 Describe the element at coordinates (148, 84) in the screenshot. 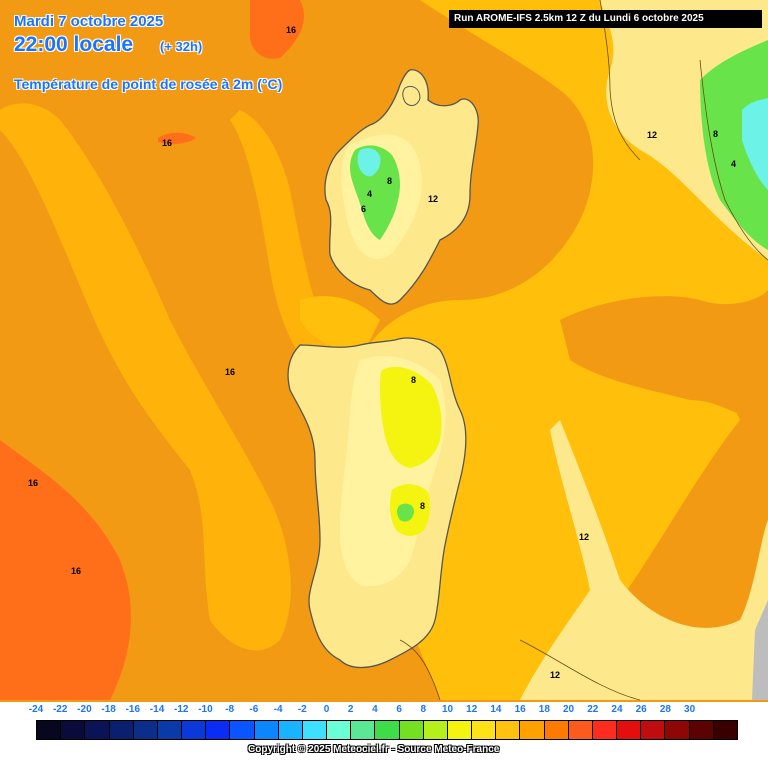

I see `parameter-title: Température de point de rosée à 2m (°C)` at that location.